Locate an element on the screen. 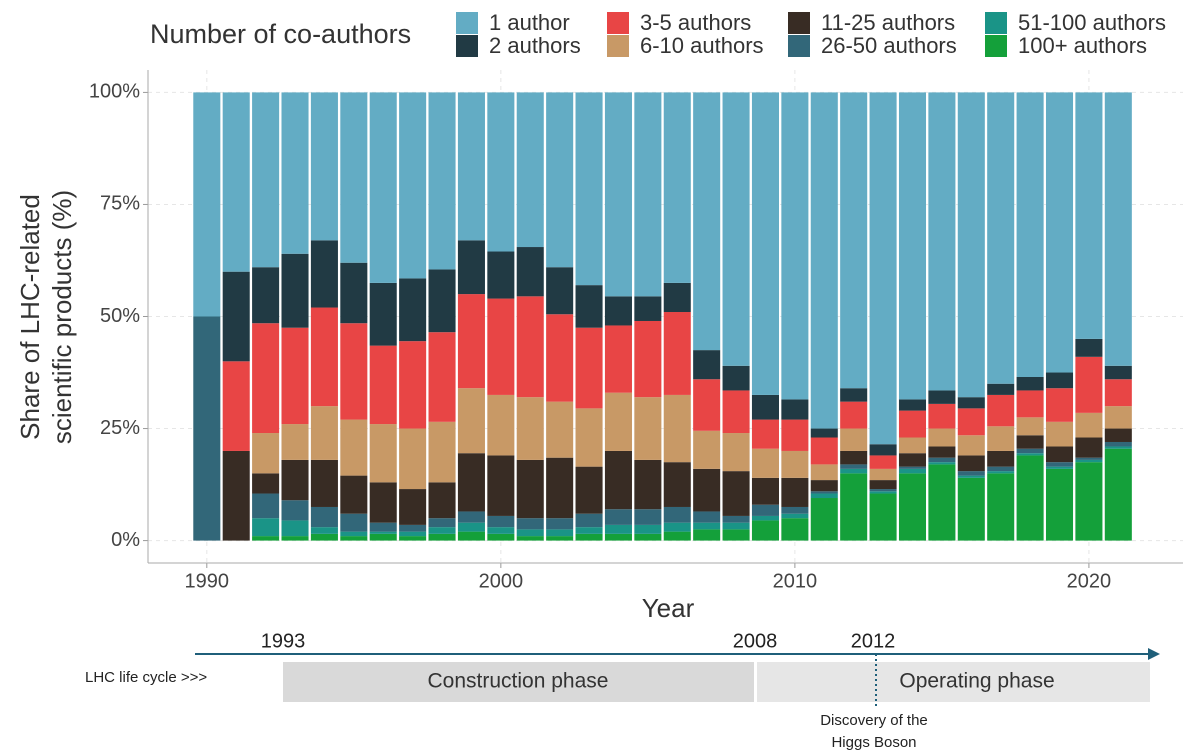  y-tick-label: 50% is located at coordinates (120, 316).